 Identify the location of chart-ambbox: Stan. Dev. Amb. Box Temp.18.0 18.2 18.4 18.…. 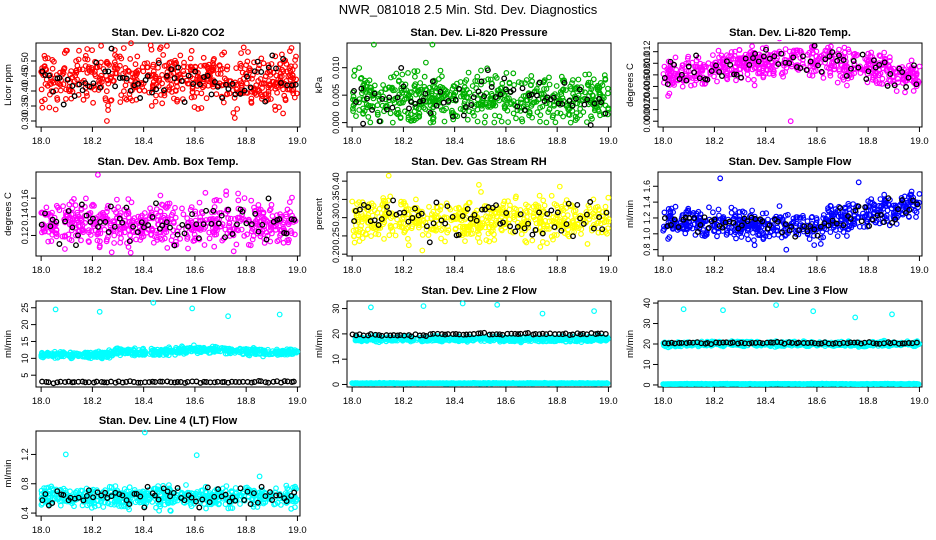
(155, 216).